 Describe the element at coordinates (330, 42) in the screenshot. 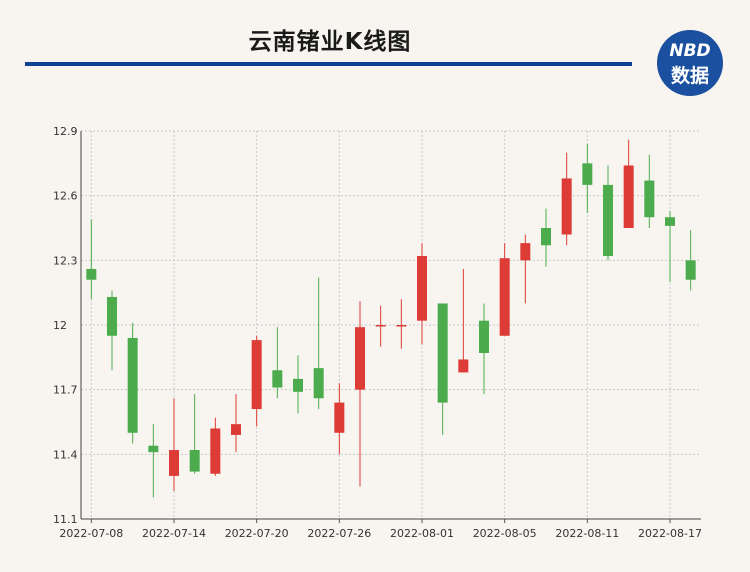

I see `chart-title: 云南锗业K线图` at that location.